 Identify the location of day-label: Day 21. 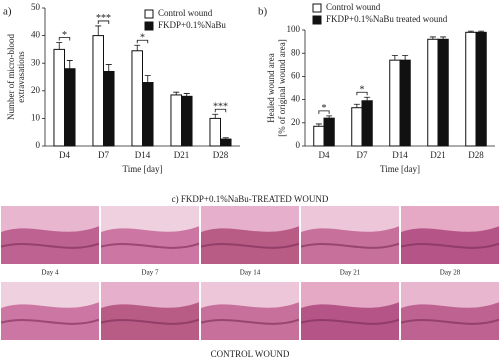
(350, 273).